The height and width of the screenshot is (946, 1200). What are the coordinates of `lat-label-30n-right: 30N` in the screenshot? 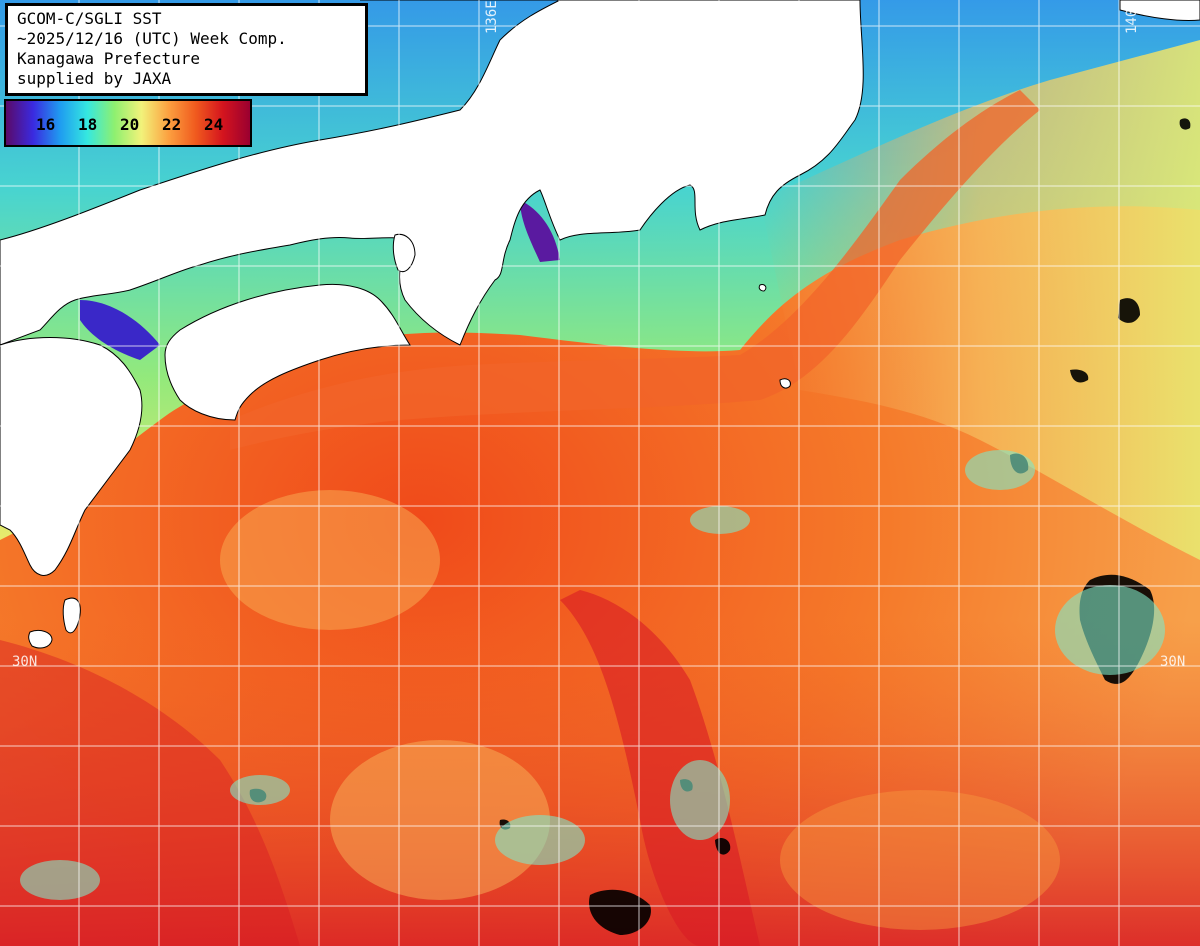 It's located at (1173, 662).